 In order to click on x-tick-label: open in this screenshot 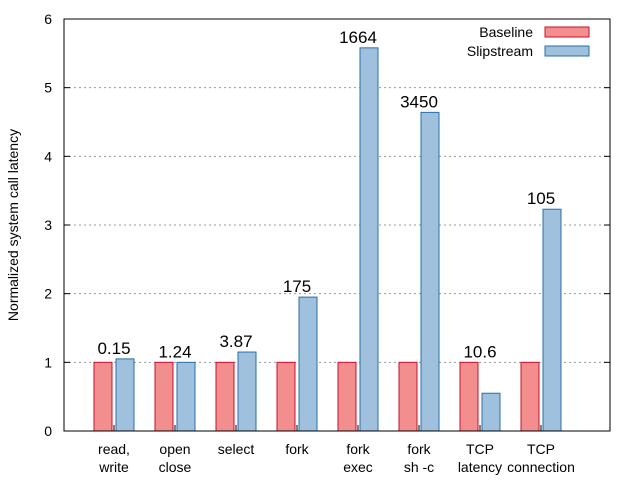, I will do `click(174, 449)`.